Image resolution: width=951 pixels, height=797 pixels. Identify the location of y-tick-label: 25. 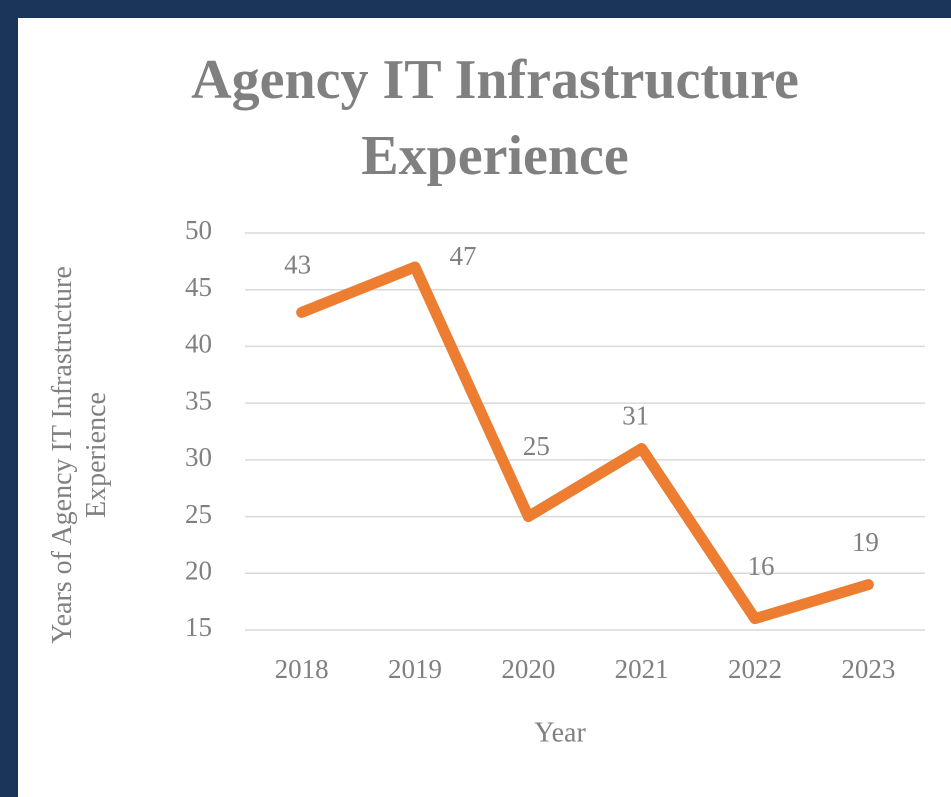
(198, 514).